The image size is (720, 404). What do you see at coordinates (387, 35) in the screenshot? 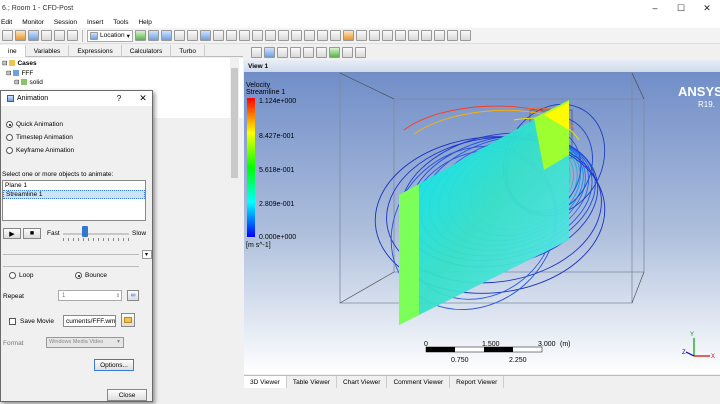
I see `eye-icon` at bounding box center [387, 35].